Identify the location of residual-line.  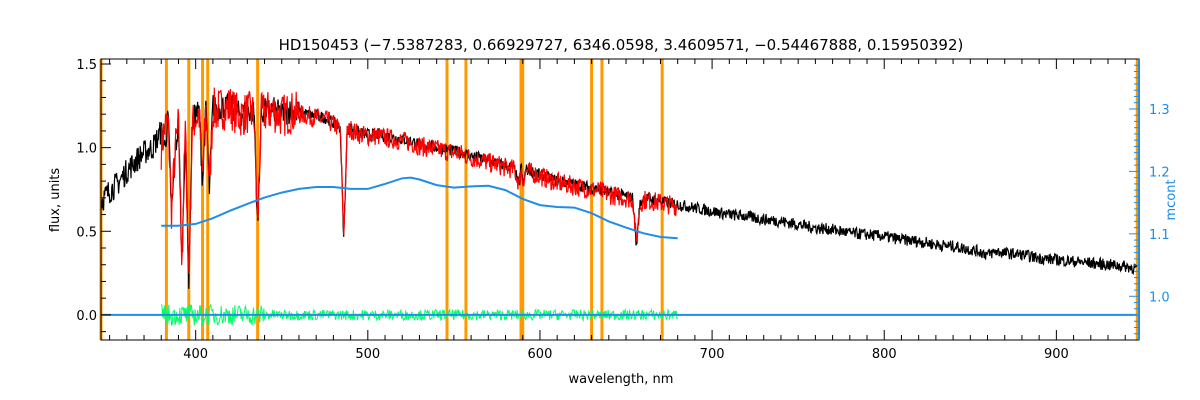
(419, 315).